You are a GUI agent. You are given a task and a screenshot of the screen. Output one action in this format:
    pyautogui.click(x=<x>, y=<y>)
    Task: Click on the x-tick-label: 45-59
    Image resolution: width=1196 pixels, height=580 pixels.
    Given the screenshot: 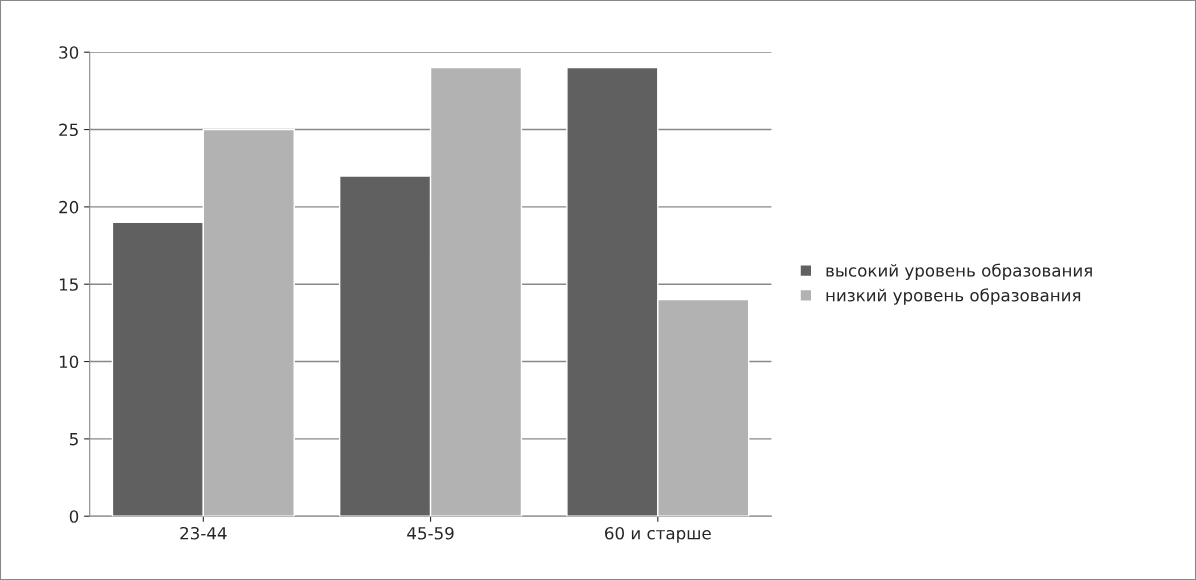 What is the action you would take?
    pyautogui.click(x=430, y=533)
    